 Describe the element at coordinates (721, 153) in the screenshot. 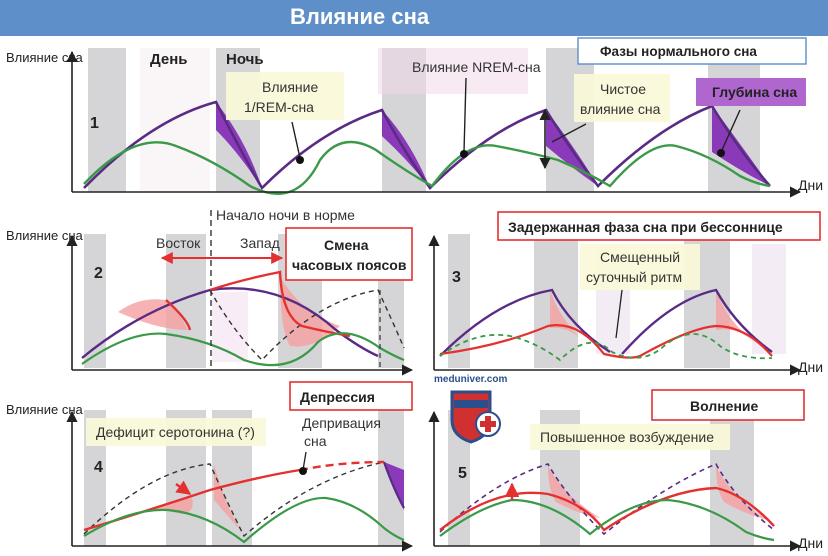

I see `depth-pointer-dot` at that location.